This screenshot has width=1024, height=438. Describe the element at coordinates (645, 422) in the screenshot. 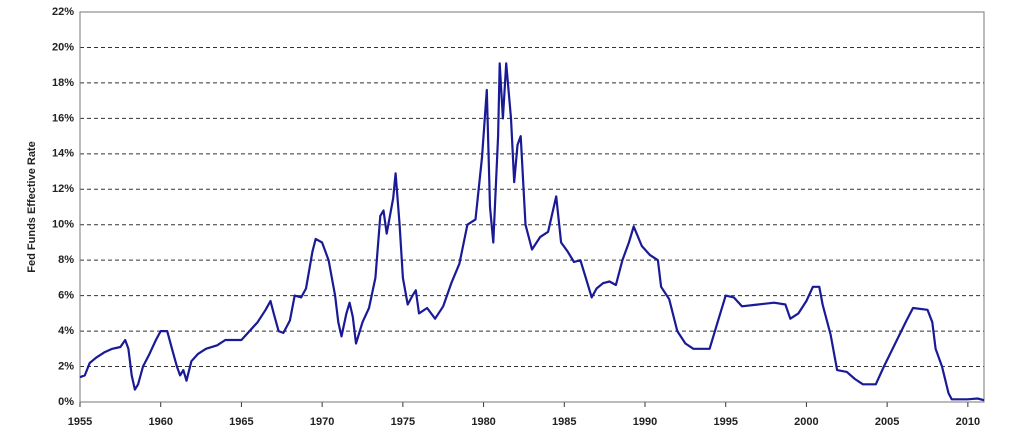

I see `x-tick-label: 1990` at that location.